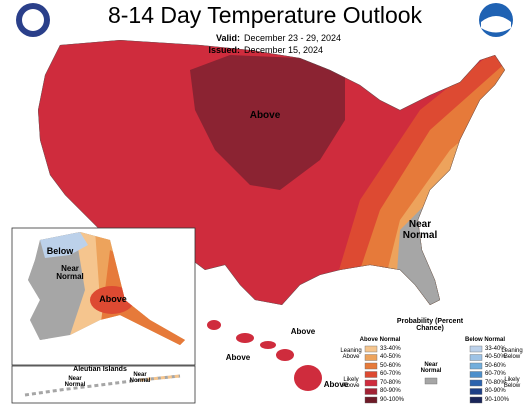  What do you see at coordinates (293, 38) in the screenshot?
I see `valid-dates: December 23 - 29, 2024` at bounding box center [293, 38].